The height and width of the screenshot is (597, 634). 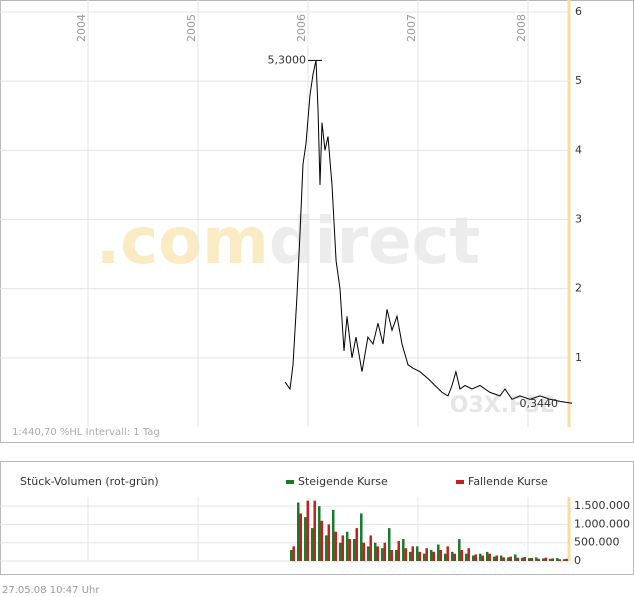 I want to click on high-label: 5,3000, so click(x=287, y=59).